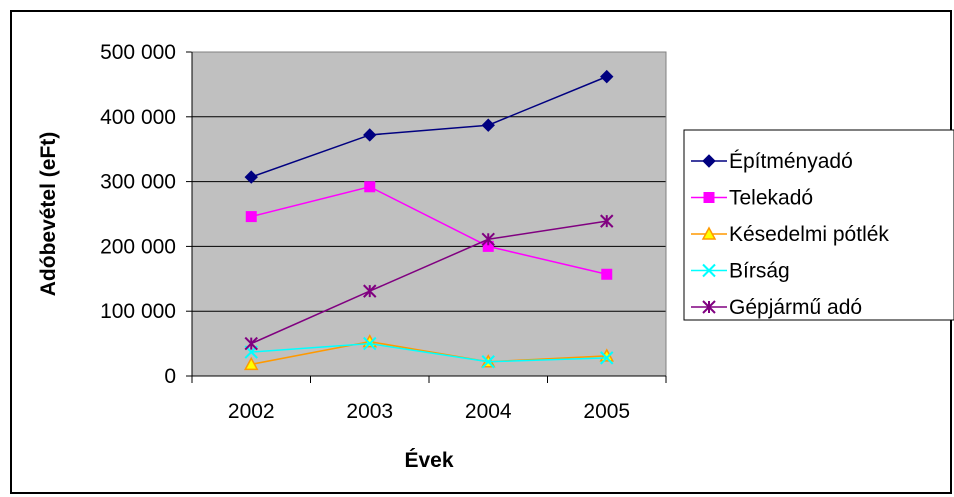 The height and width of the screenshot is (497, 954). What do you see at coordinates (488, 411) in the screenshot?
I see `x-tick-label: 2004` at bounding box center [488, 411].